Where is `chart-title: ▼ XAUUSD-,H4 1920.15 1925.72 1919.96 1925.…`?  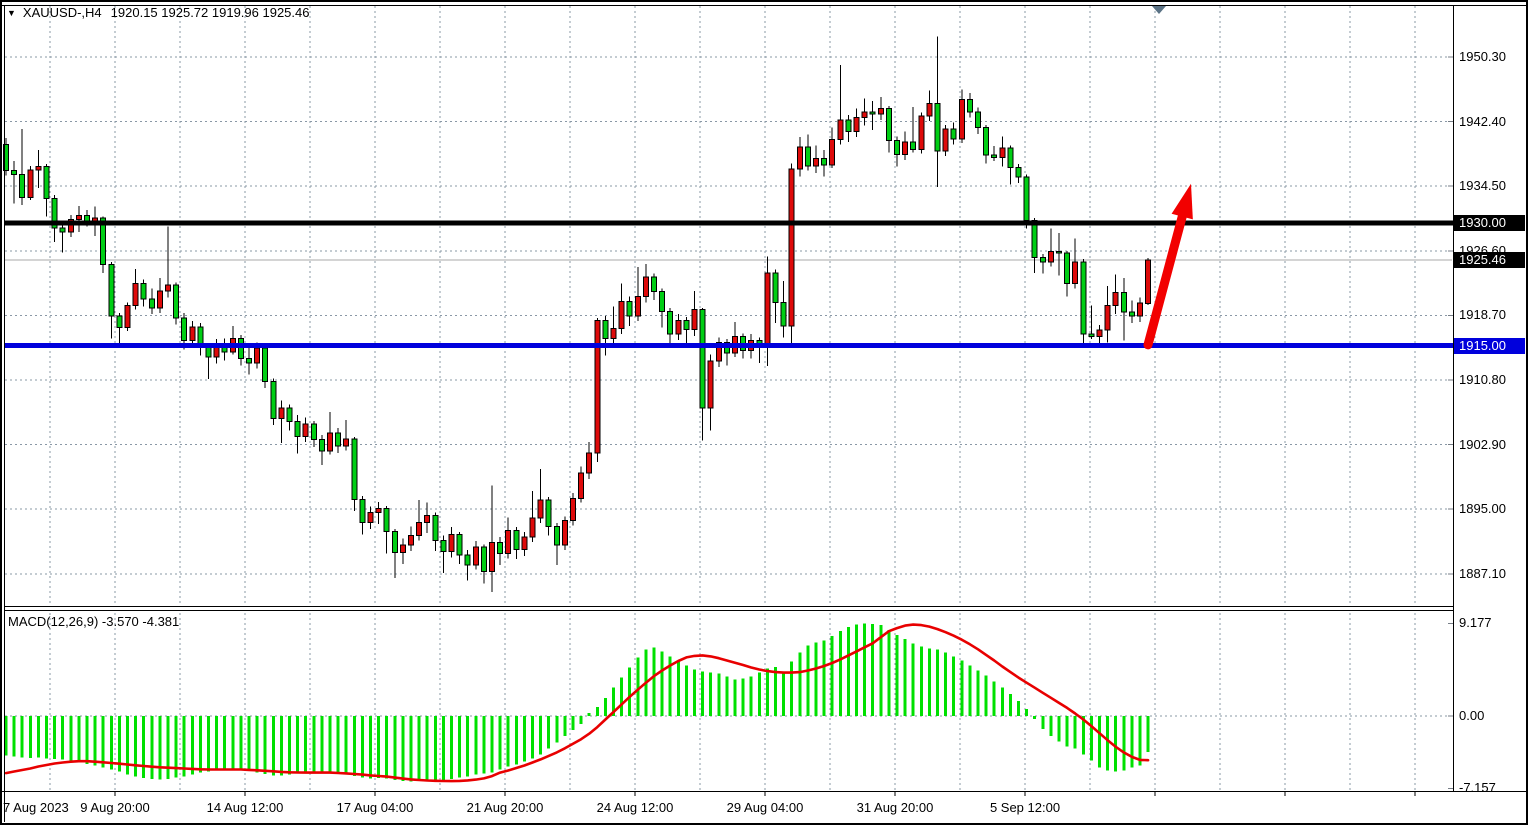
chart-title: ▼ XAUUSD-,H4 1920.15 1925.72 1919.96 1925.… is located at coordinates (158, 12).